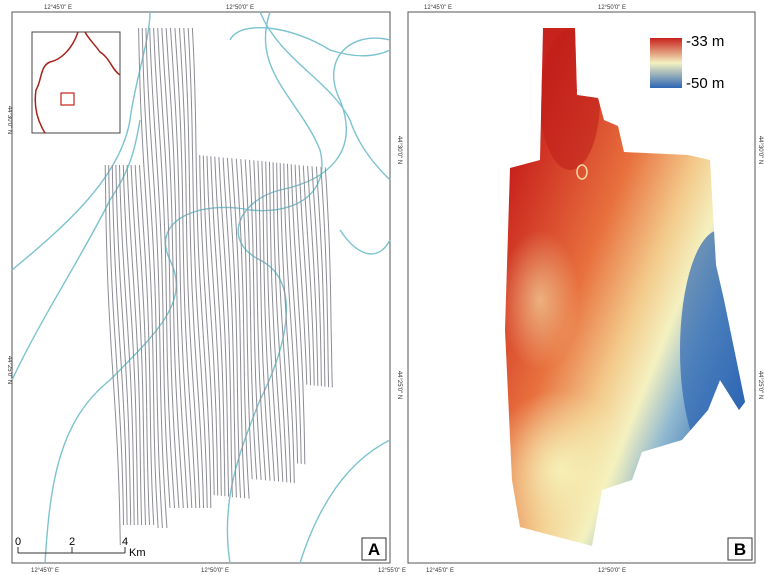 Image resolution: width=764 pixels, height=575 pixels. What do you see at coordinates (392, 571) in the screenshot?
I see `lon-label: 12°55'0" E` at bounding box center [392, 571].